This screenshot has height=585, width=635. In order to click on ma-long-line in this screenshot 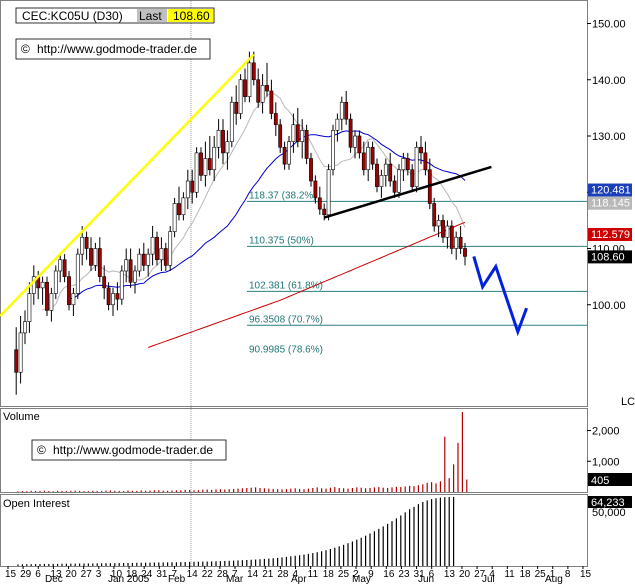, I will do `click(307, 284)`.